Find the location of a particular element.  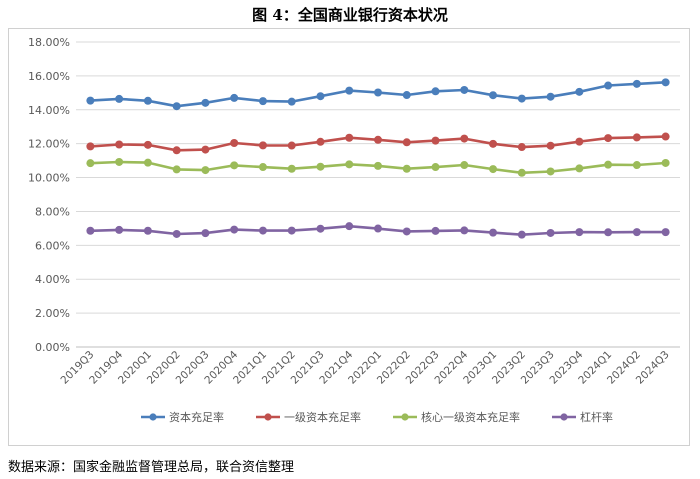

figure-title: 图 4：全国商业银行资本状况 is located at coordinates (350, 15).